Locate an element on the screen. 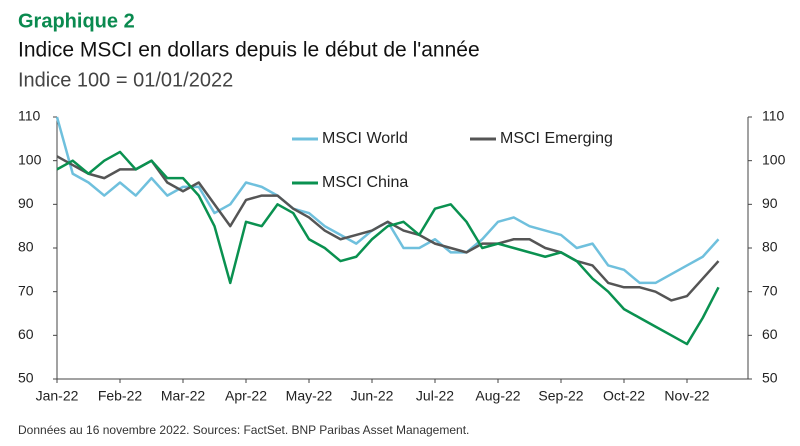  x-tick-label: Aug-22 is located at coordinates (497, 396).